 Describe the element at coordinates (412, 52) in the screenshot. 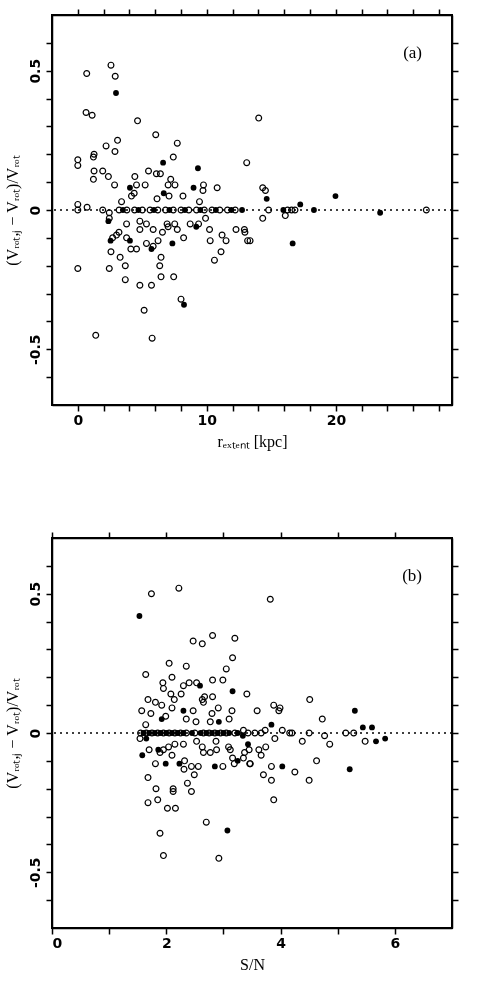

I see `annotation: (a)` at that location.